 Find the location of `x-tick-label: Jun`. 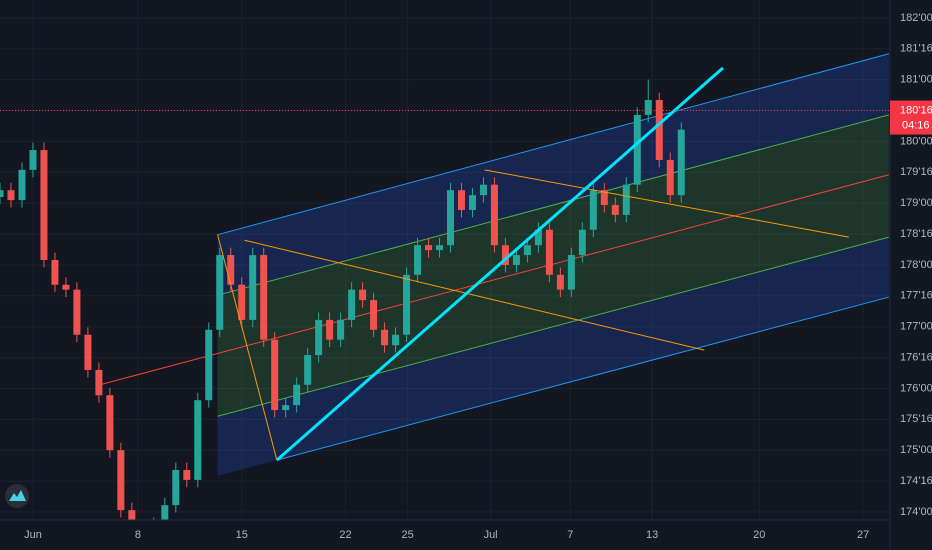

x-tick-label: Jun is located at coordinates (33, 535).